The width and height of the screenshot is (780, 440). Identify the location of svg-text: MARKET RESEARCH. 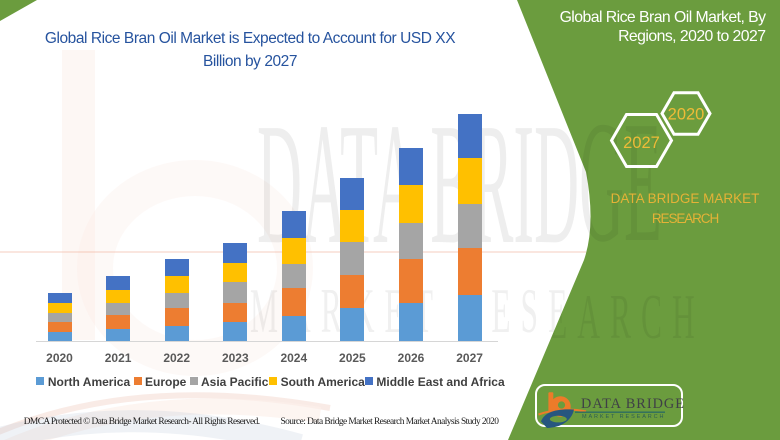
(623, 417).